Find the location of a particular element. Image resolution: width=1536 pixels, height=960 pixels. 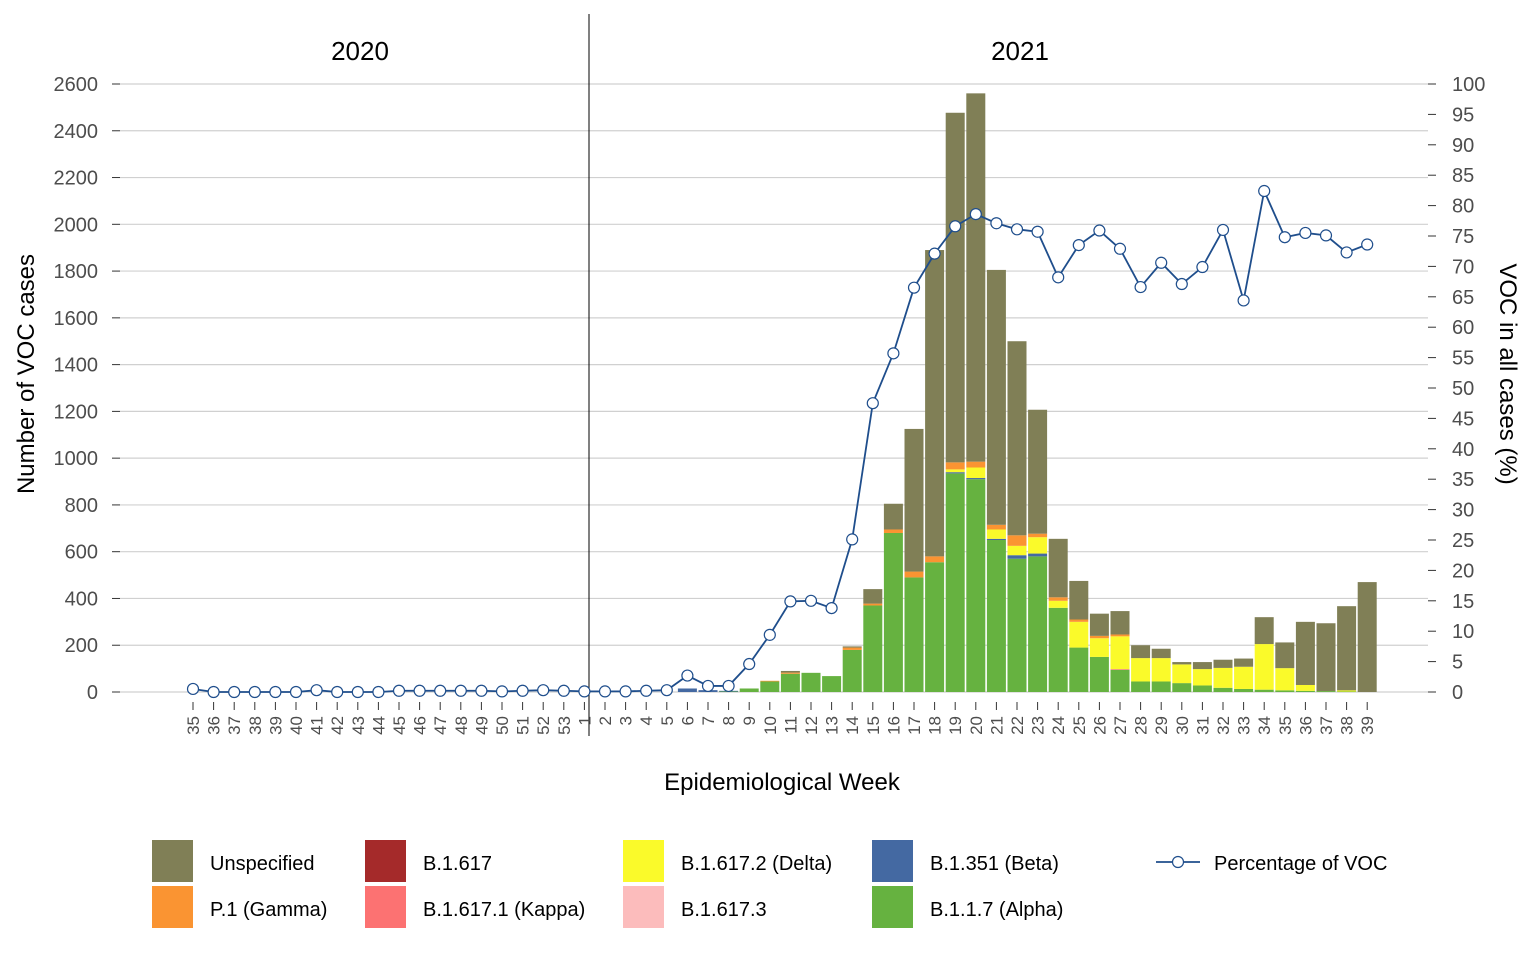

x-tick-label: 22 is located at coordinates (1017, 725).